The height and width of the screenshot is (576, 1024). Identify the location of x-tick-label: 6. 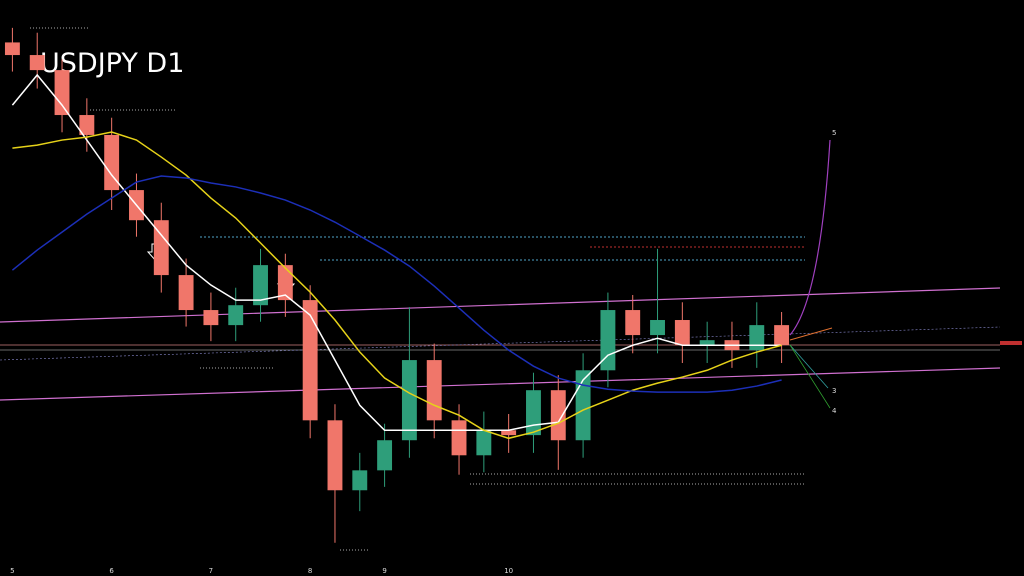
(111, 571).